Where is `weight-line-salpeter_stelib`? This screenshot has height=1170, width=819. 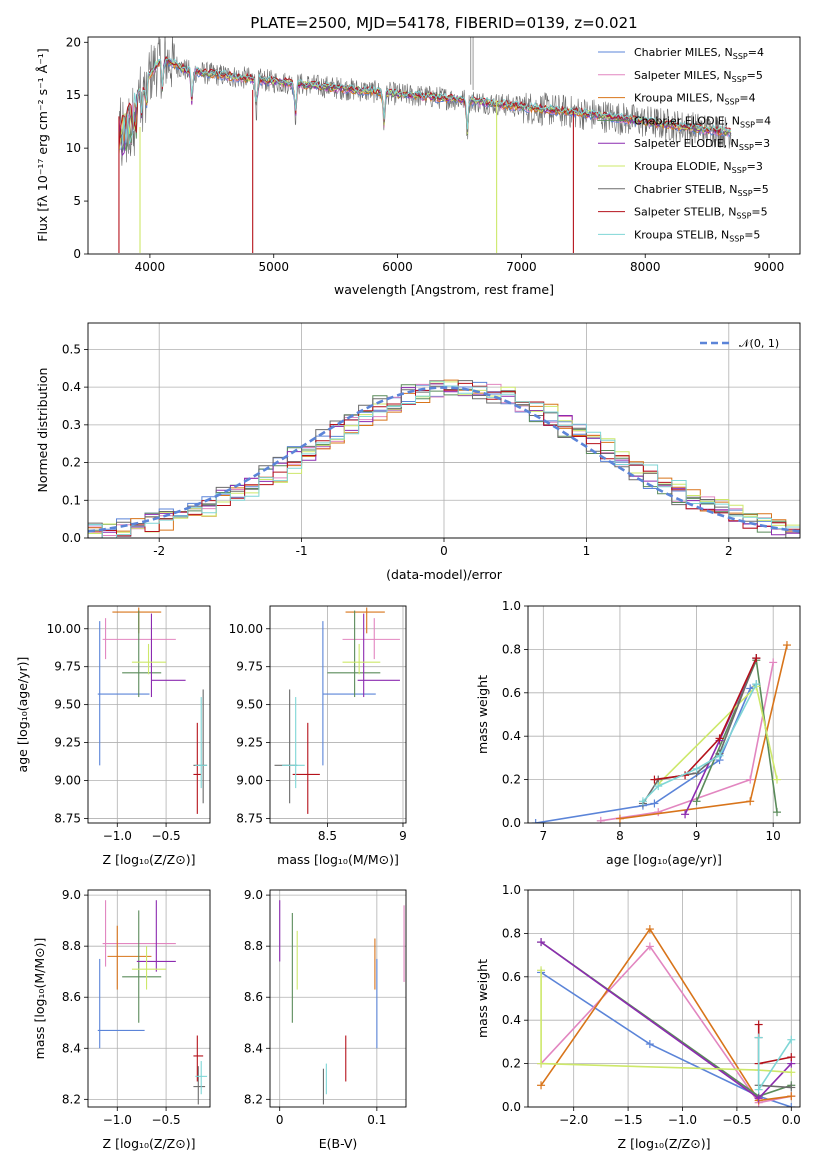 weight-line-salpeter_stelib is located at coordinates (774, 1044).